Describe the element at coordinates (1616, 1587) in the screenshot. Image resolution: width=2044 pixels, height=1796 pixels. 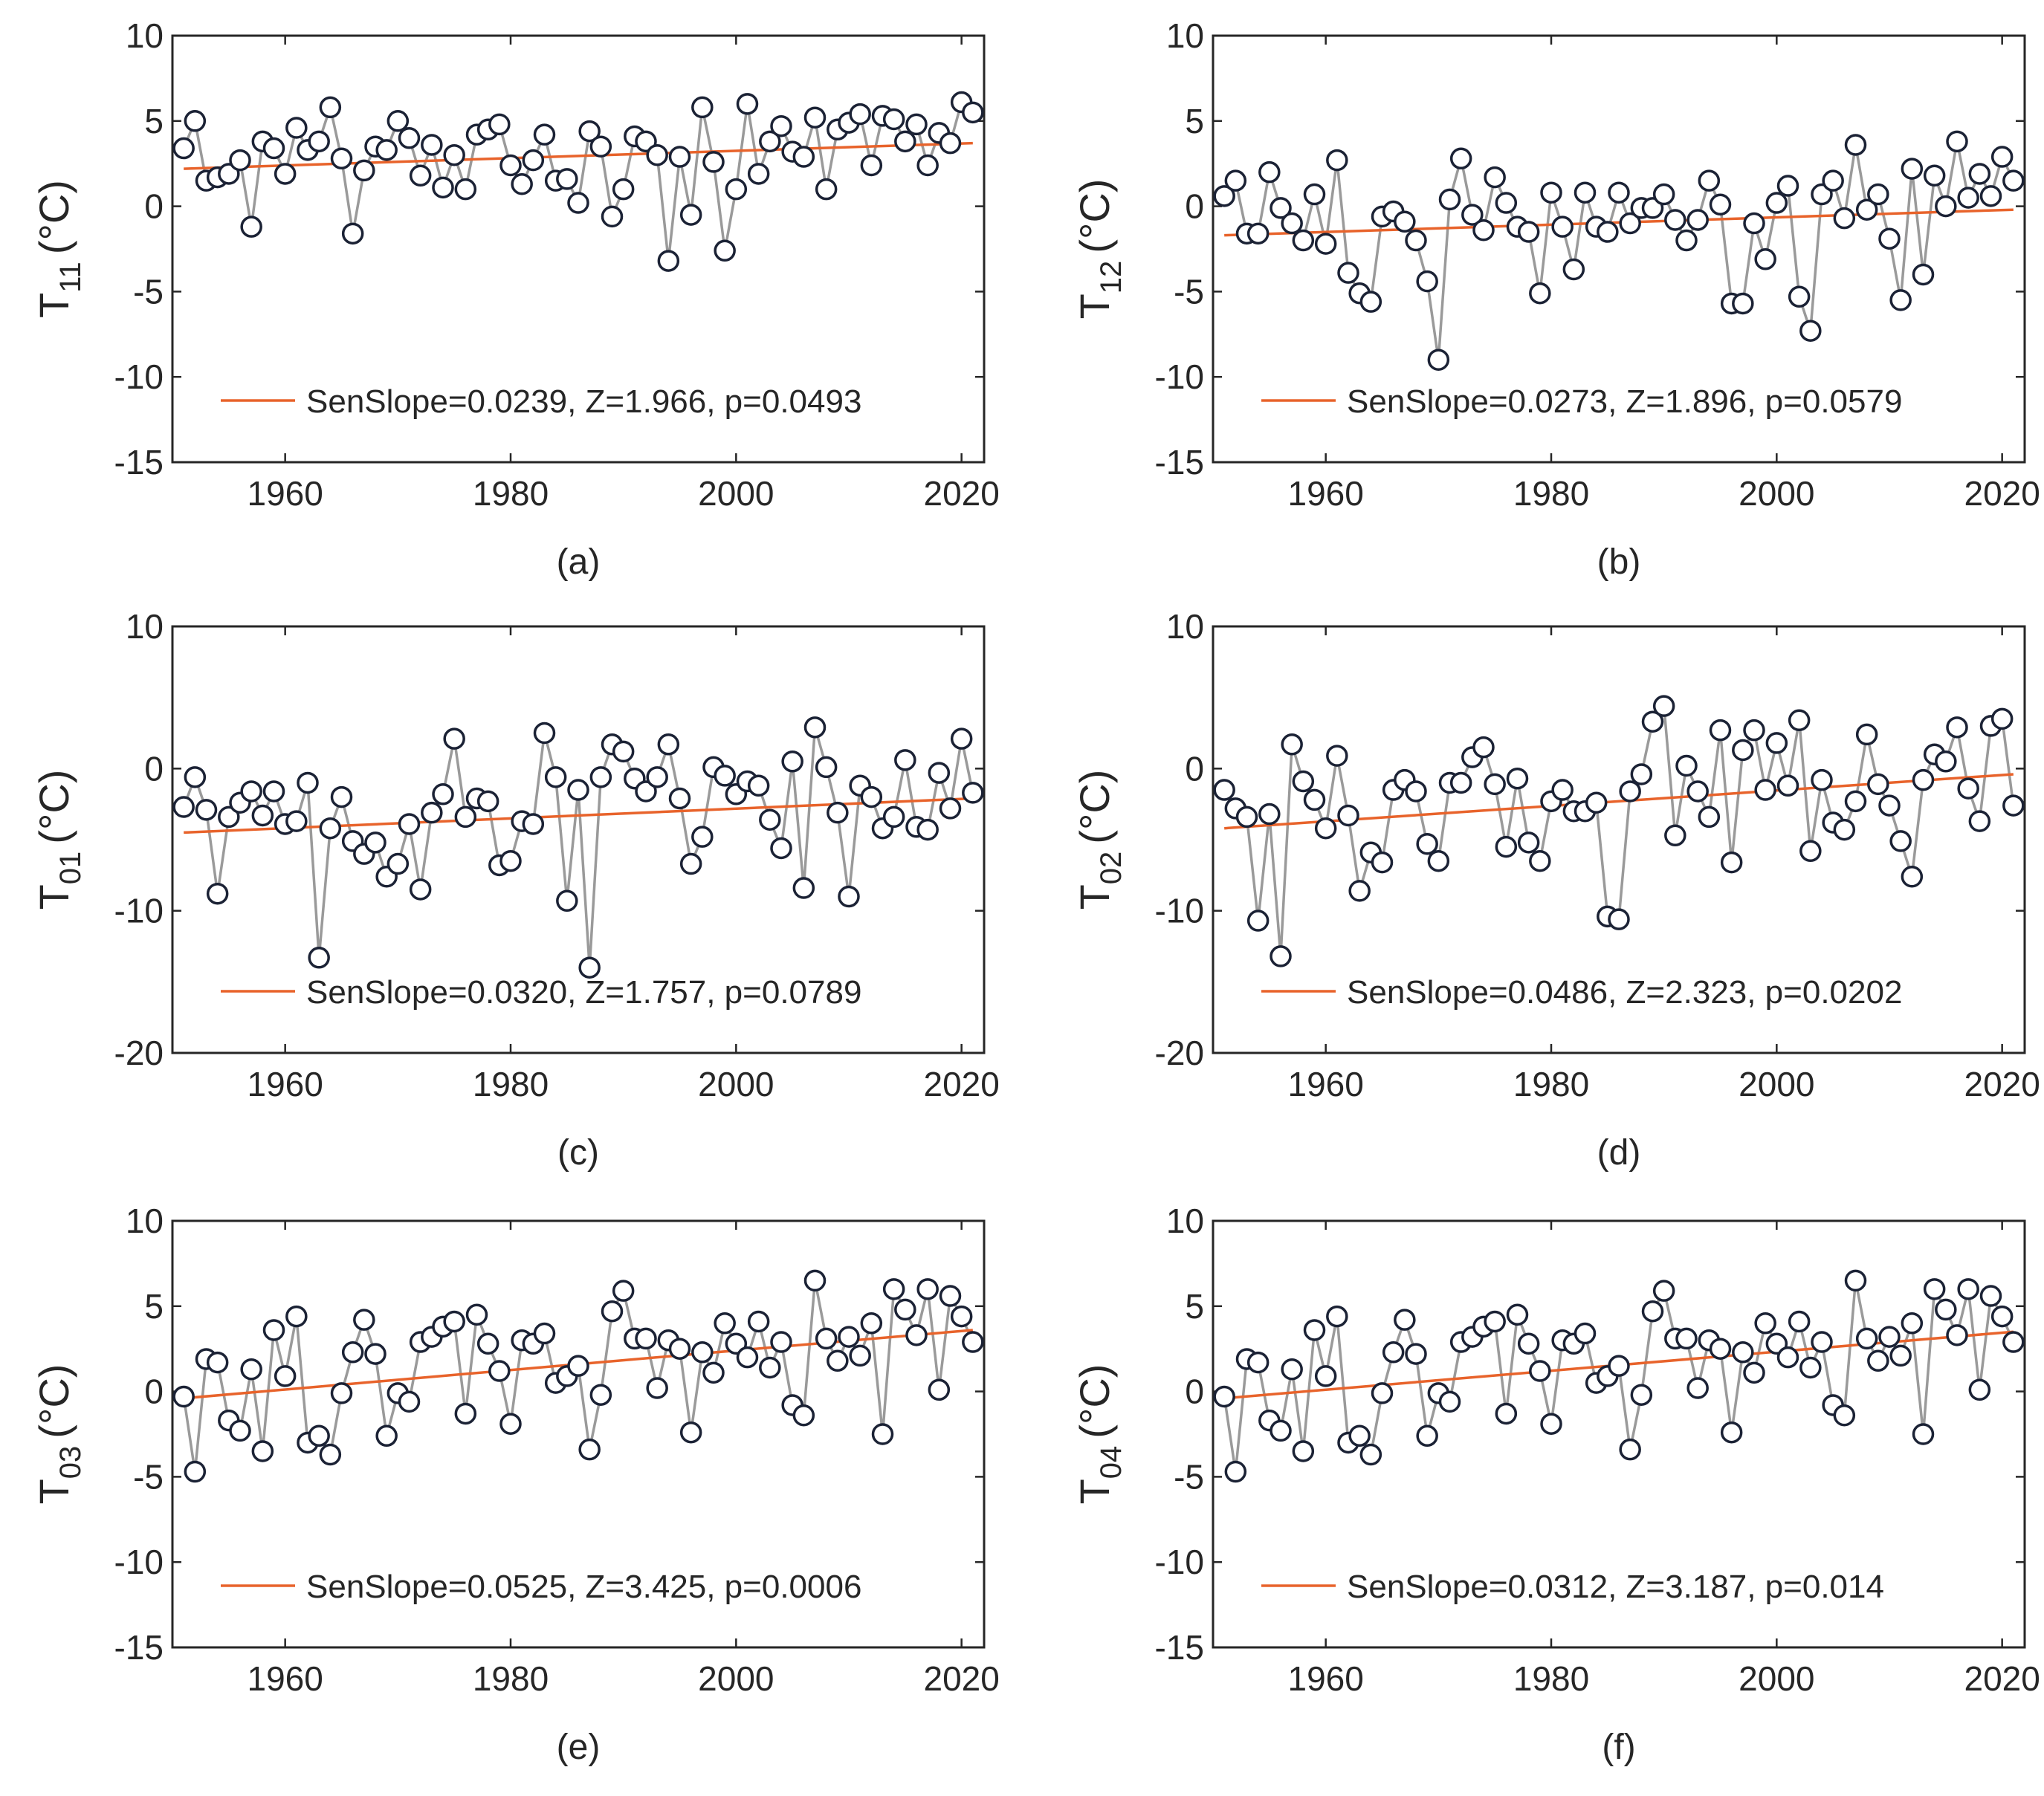
I see `legend-text: SenSlope=0.0312, Z=3.187, p=0.014` at that location.